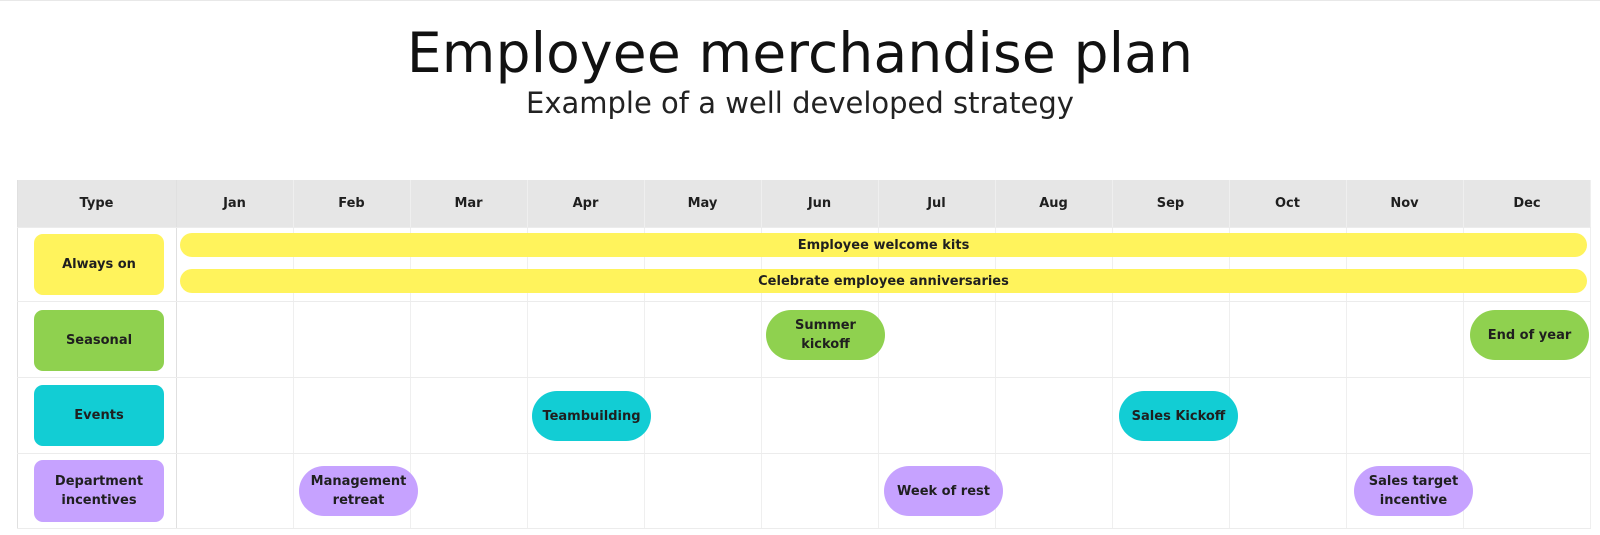 Image resolution: width=1600 pixels, height=535 pixels. I want to click on pill-end-of-year: End of year, so click(1529, 335).